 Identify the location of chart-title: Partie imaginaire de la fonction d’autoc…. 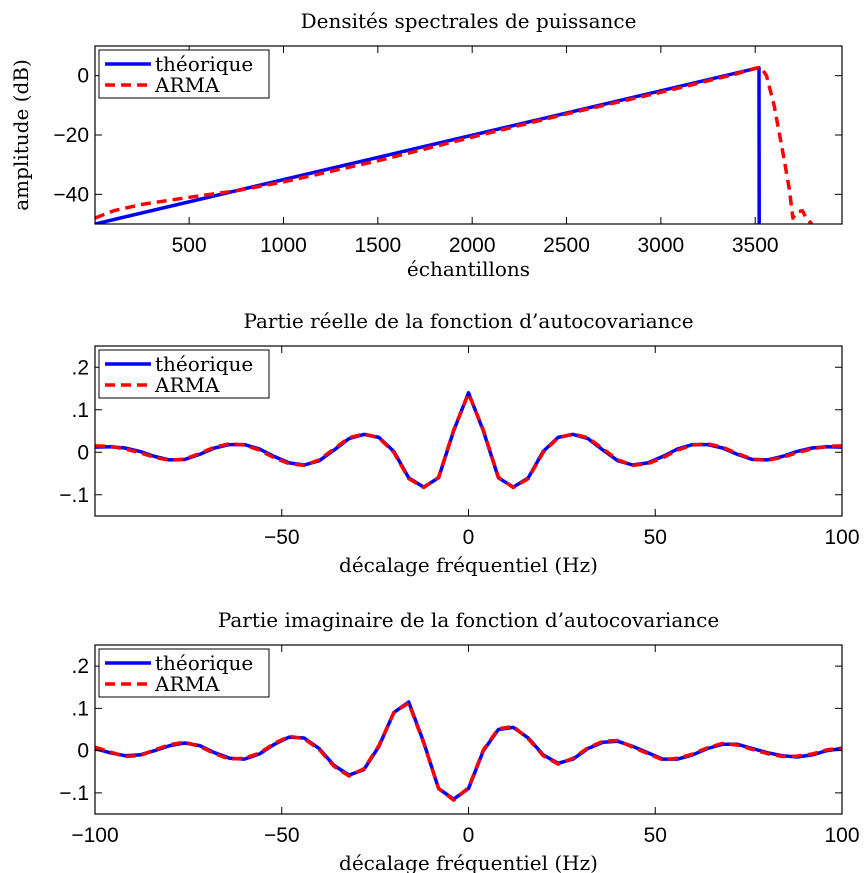
(468, 620).